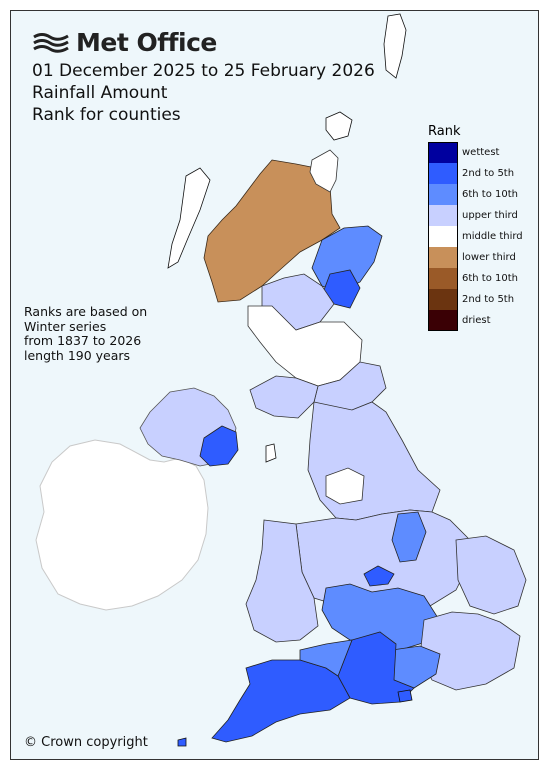 The image size is (547, 770). Describe the element at coordinates (86, 311) in the screenshot. I see `note-line: Ranks are based on` at that location.